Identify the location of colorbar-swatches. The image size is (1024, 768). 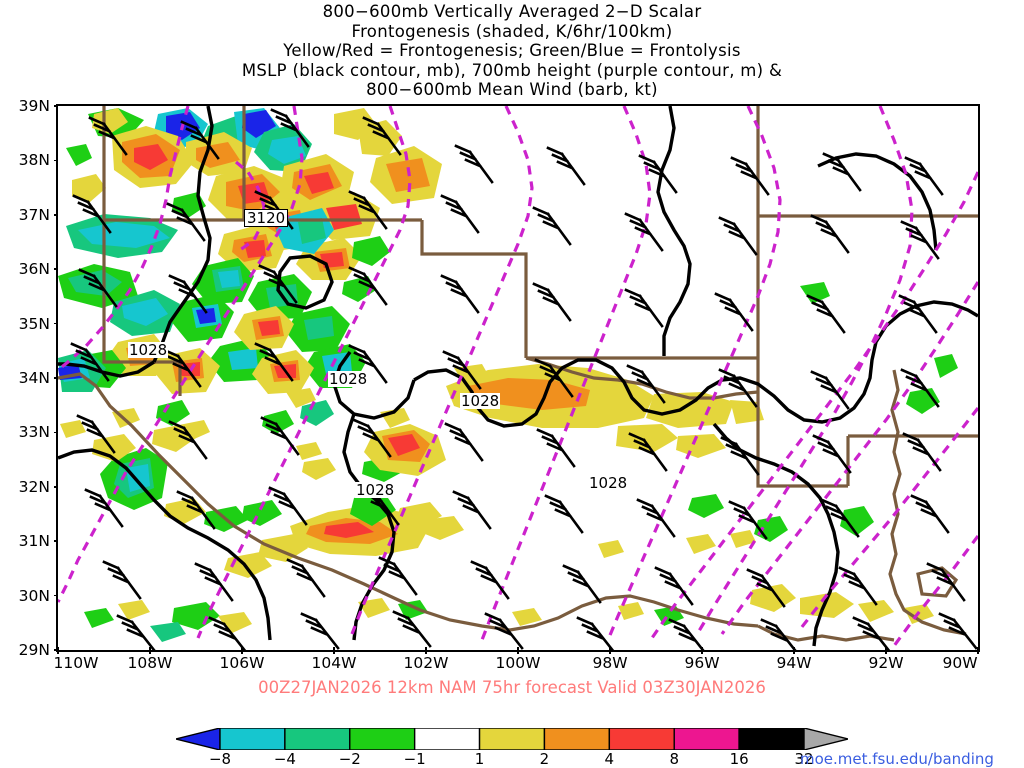
(512, 739).